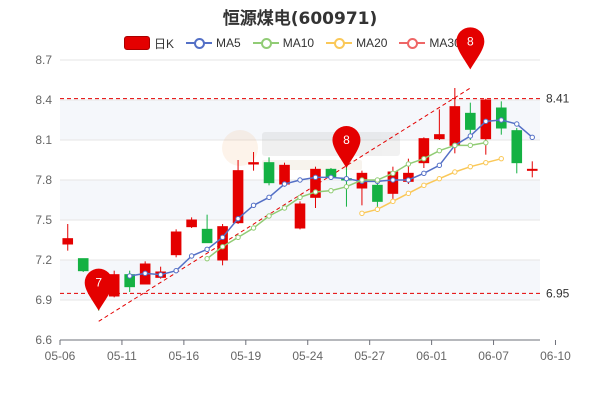  I want to click on y-tick-label: 7.2, so click(43, 260).